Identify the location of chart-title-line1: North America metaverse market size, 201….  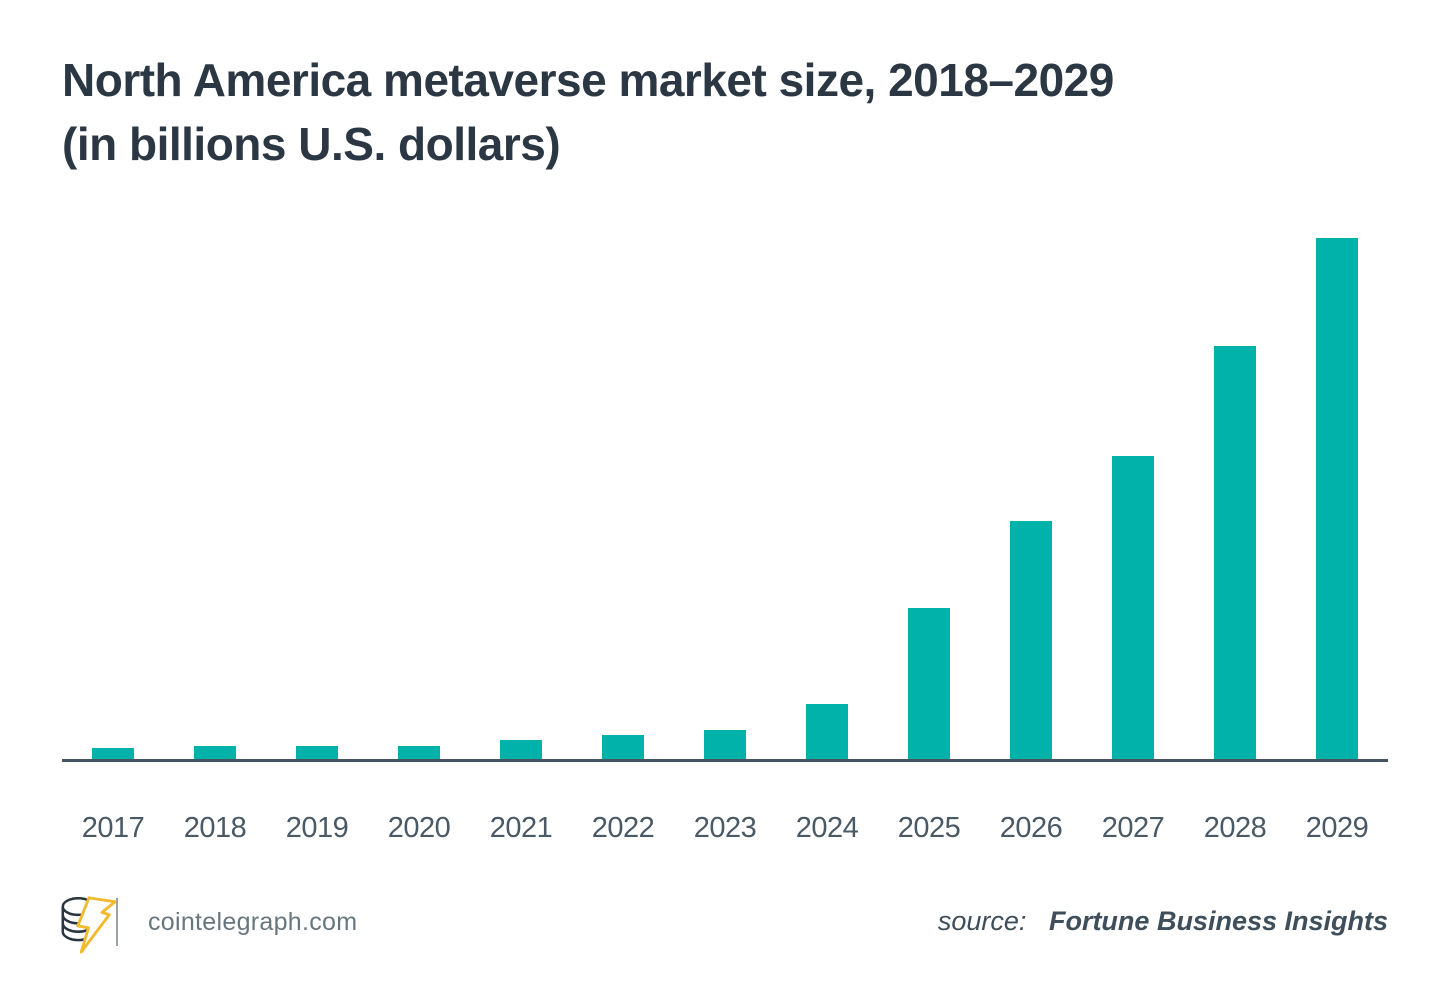
(588, 80).